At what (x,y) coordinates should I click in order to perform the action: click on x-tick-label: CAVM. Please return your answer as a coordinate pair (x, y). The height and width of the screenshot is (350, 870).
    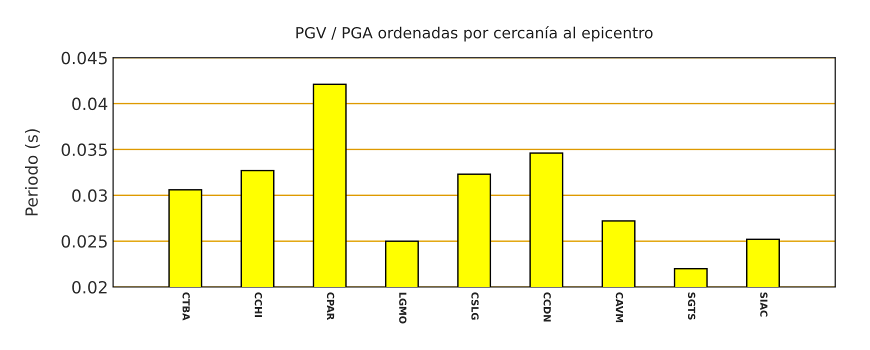
    Looking at the image, I should click on (620, 307).